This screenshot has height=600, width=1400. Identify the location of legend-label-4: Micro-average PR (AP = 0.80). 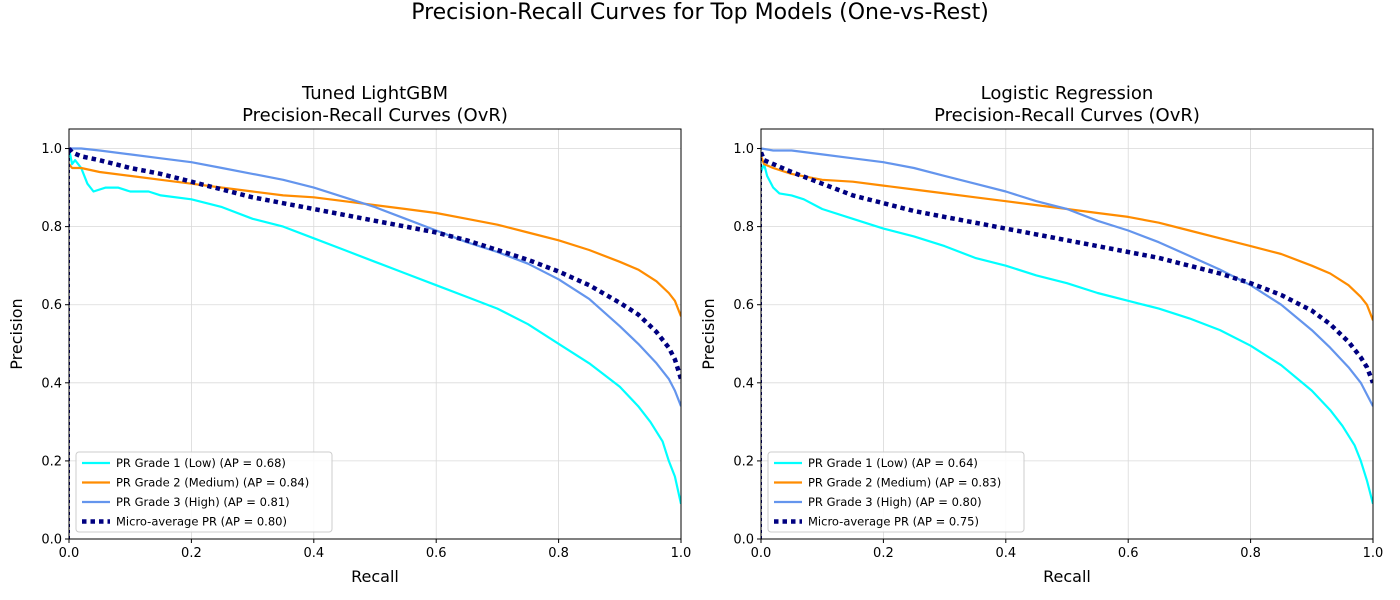
(201, 522).